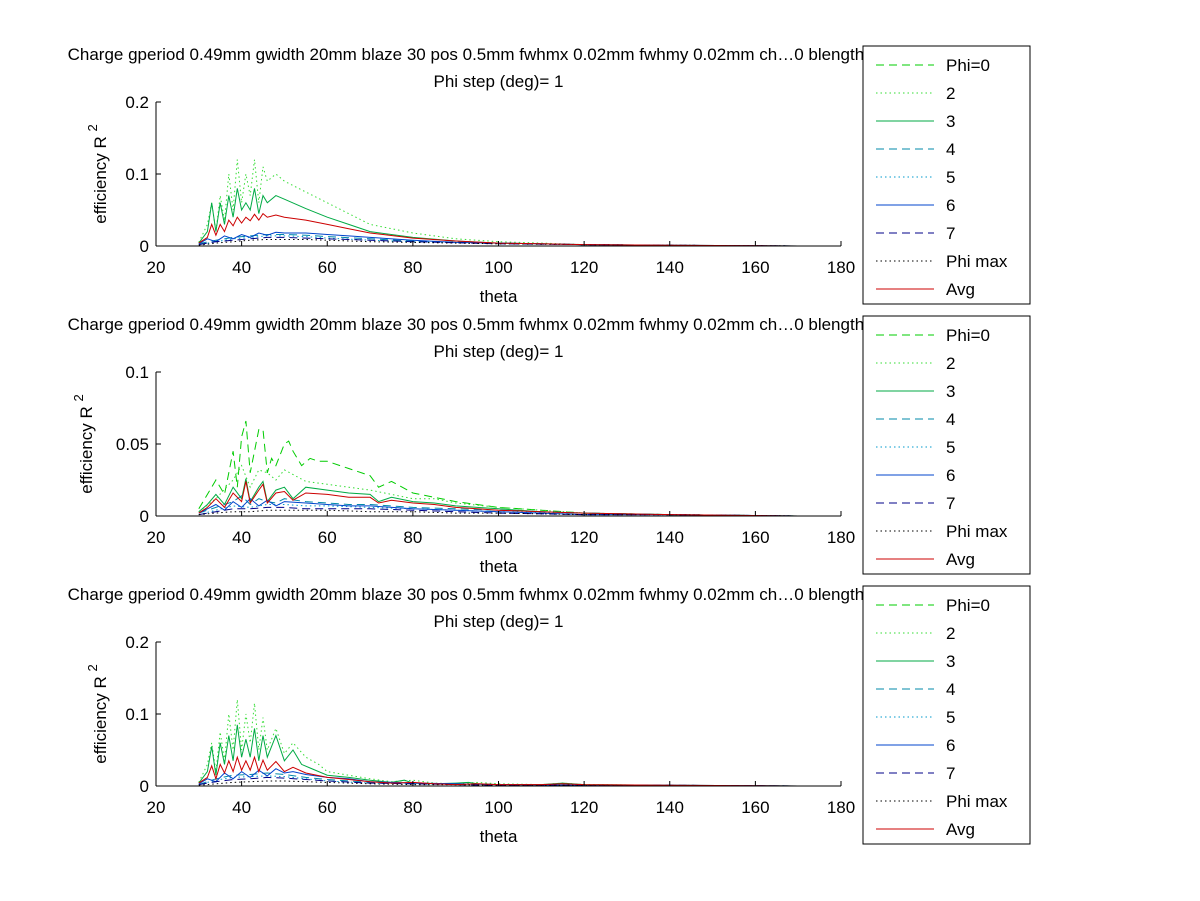 The image size is (1200, 901). I want to click on series-lines, so click(498, 468).